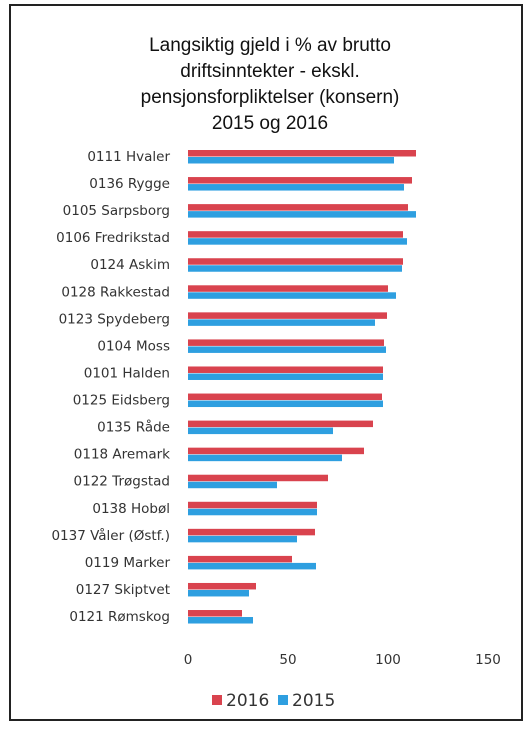  I want to click on y-tick-label: 0111 Hvaler, so click(128, 157).